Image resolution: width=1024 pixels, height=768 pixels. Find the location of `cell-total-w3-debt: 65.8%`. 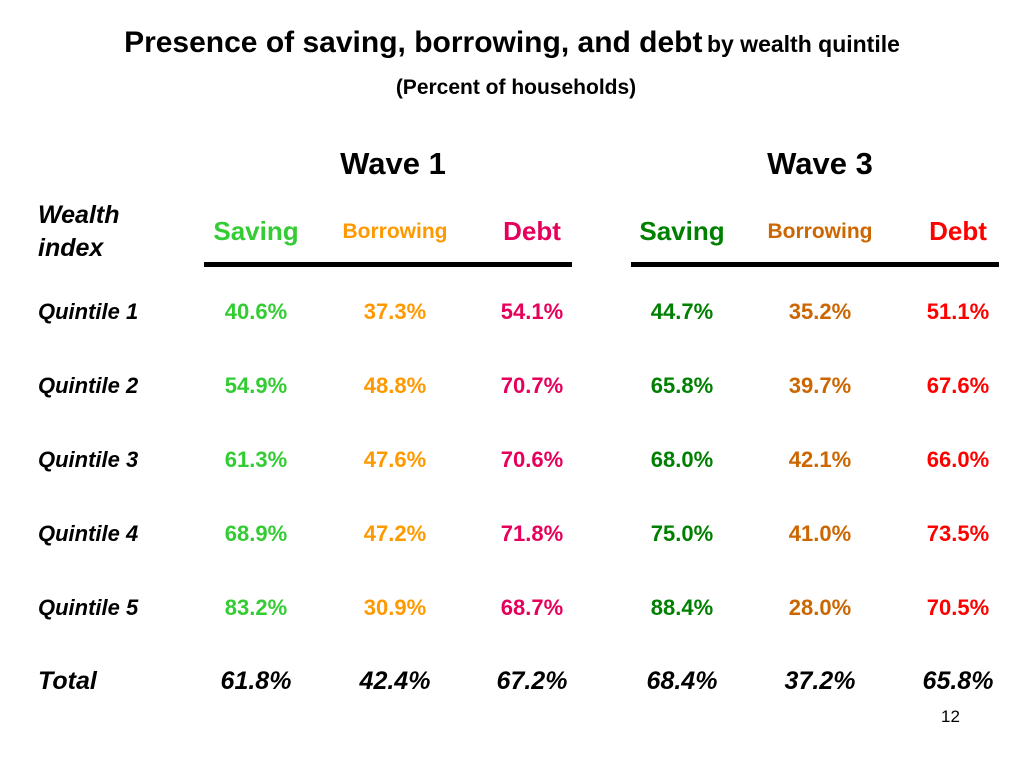

cell-total-w3-debt: 65.8% is located at coordinates (958, 681).